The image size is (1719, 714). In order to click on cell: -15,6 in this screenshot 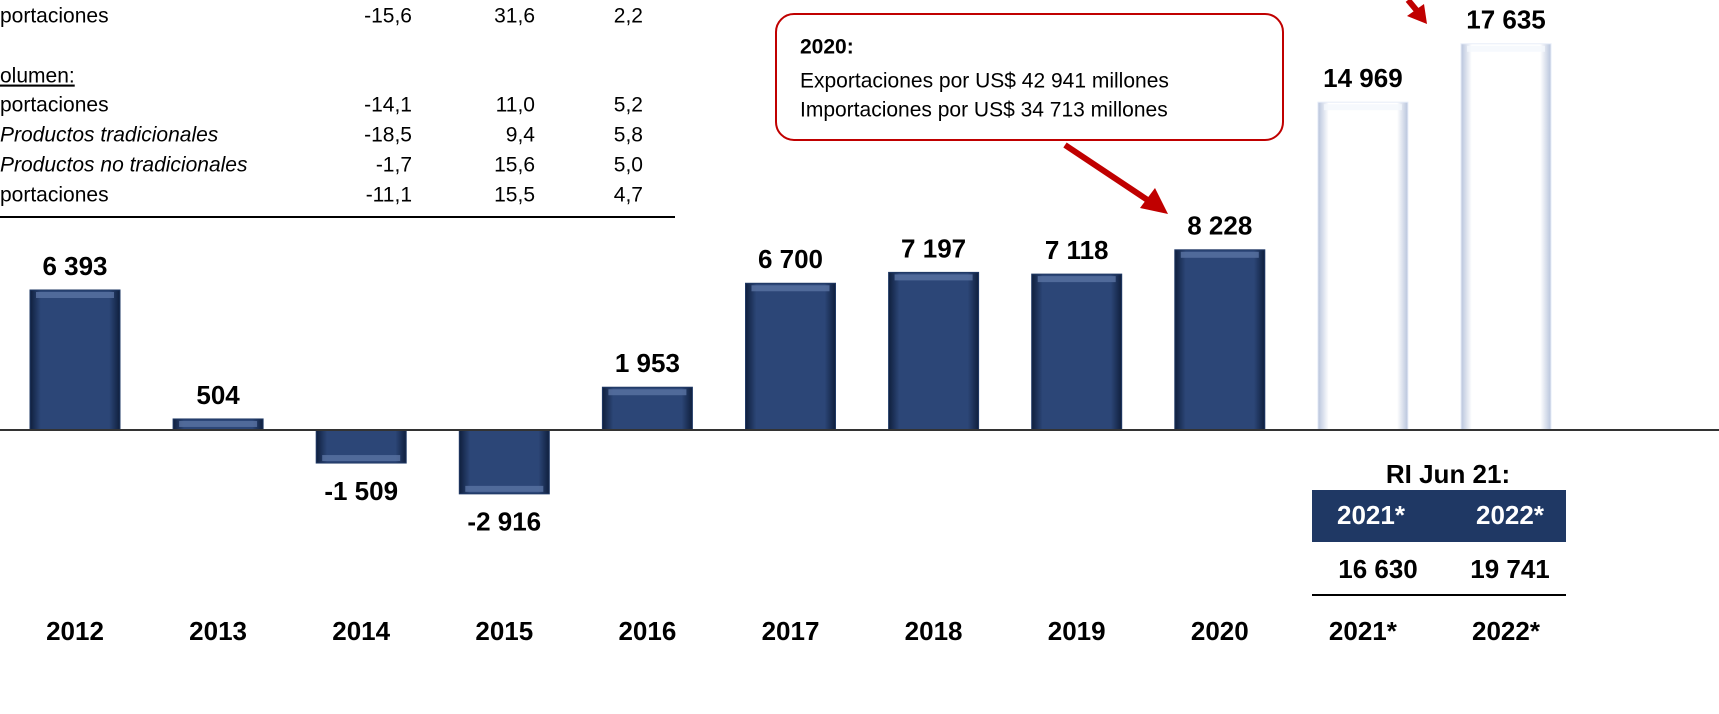, I will do `click(388, 16)`.